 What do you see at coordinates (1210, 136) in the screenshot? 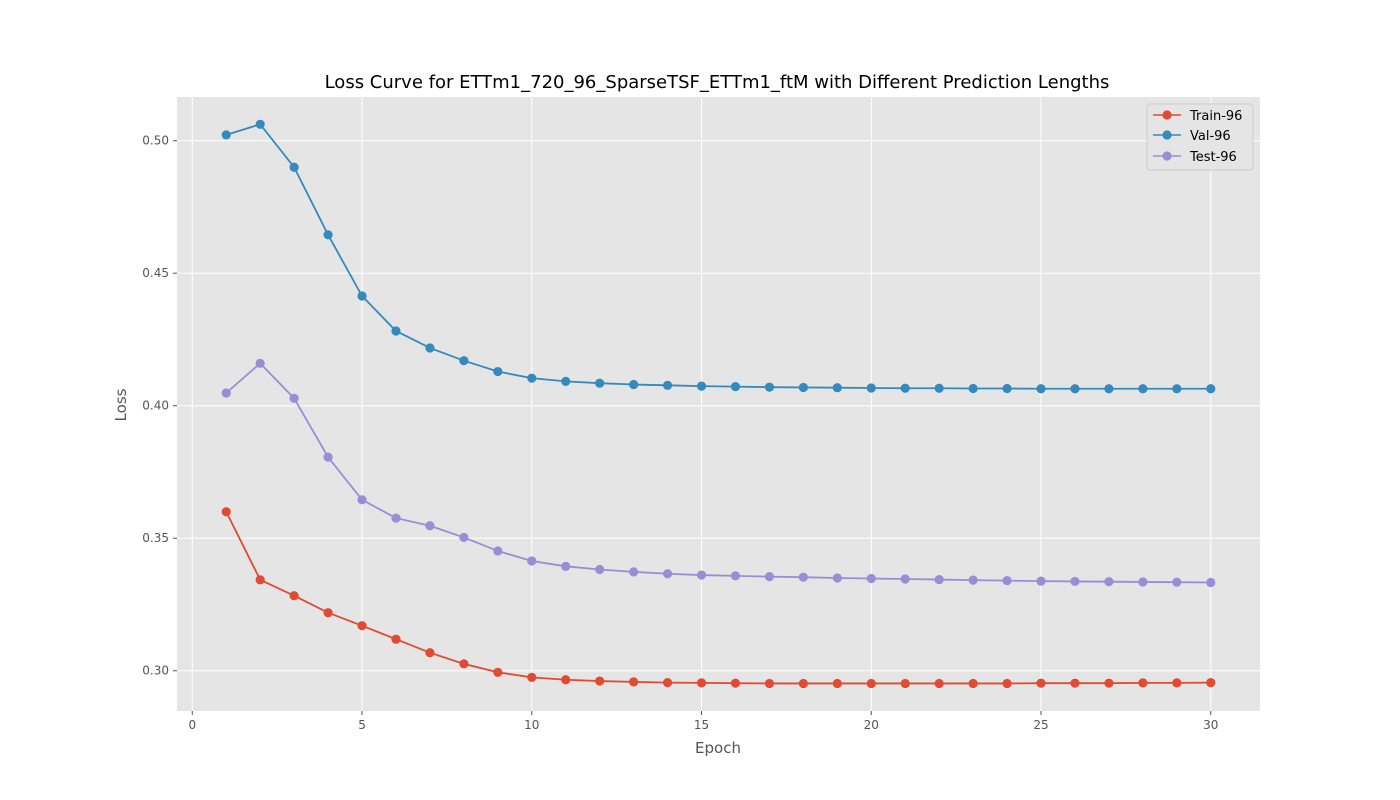
I see `legend-label-val: Val-96` at bounding box center [1210, 136].